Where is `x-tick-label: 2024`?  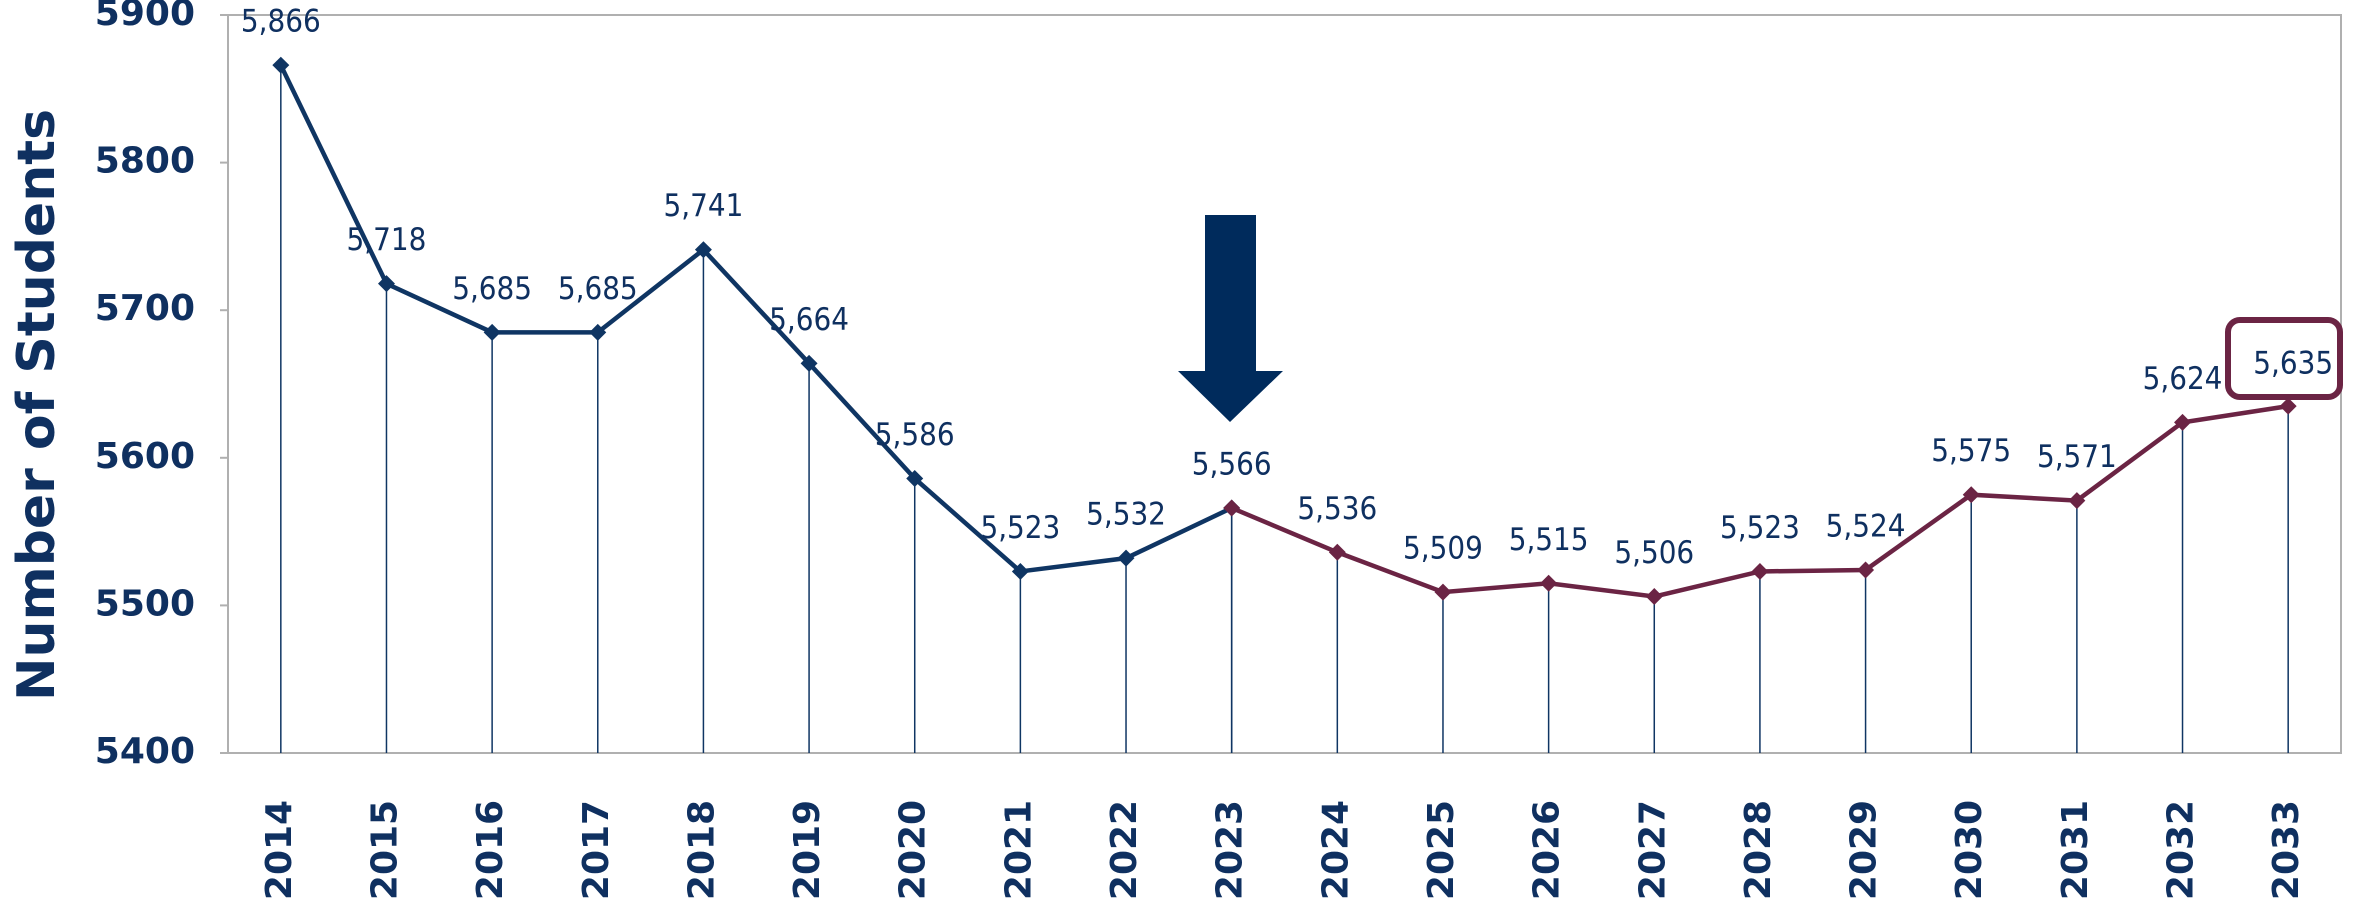 x-tick-label: 2024 is located at coordinates (1335, 850).